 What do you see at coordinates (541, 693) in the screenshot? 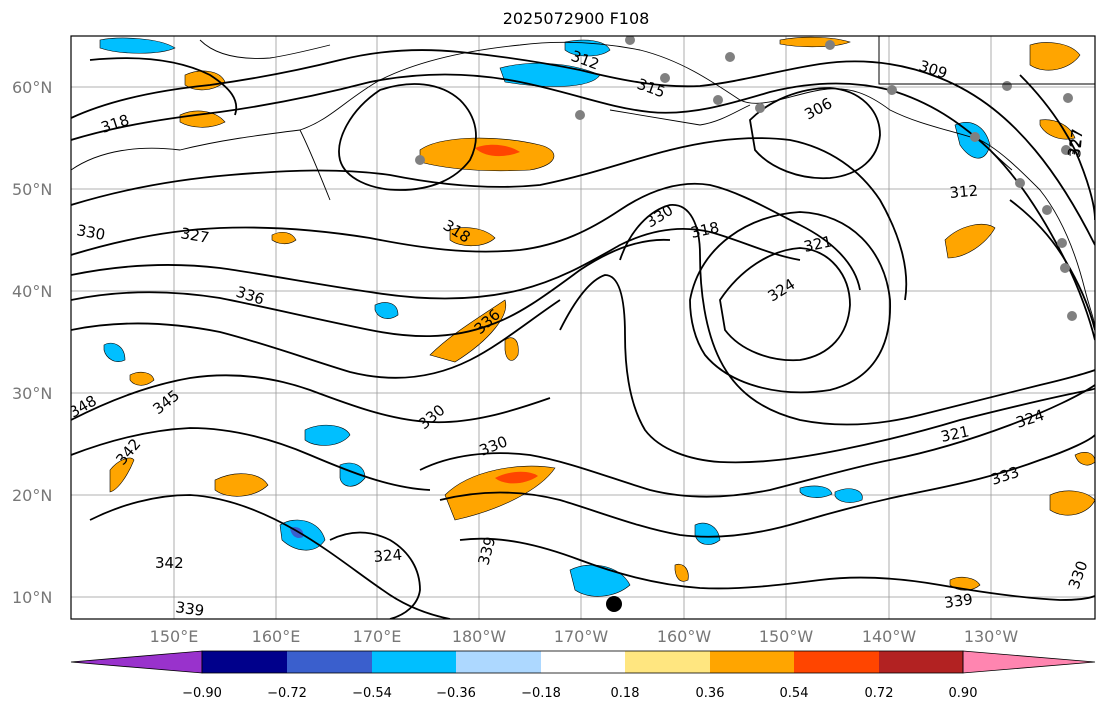
I see `colorbar-tick-label: −0.18` at bounding box center [541, 693].